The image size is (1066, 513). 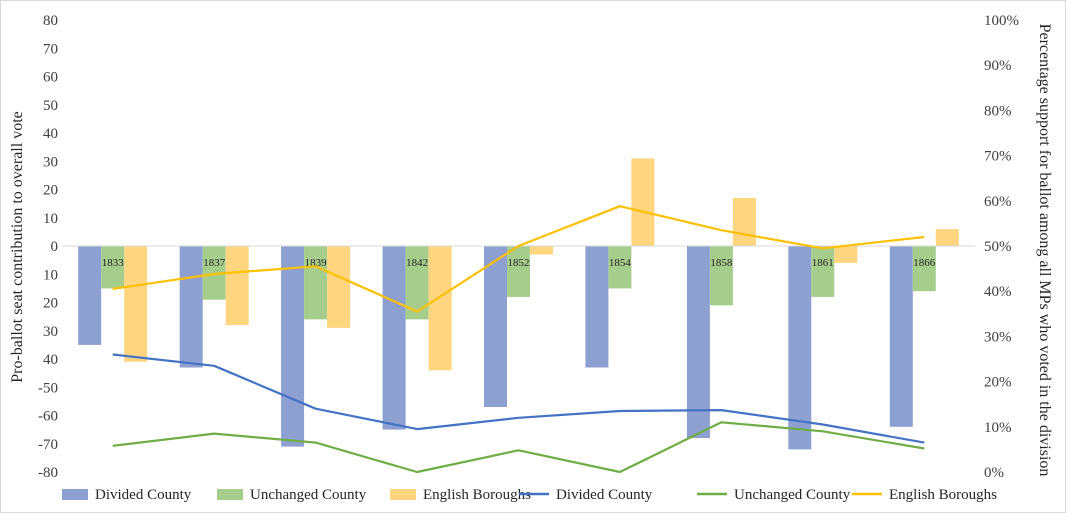 I want to click on category-label: 1852, so click(x=519, y=263).